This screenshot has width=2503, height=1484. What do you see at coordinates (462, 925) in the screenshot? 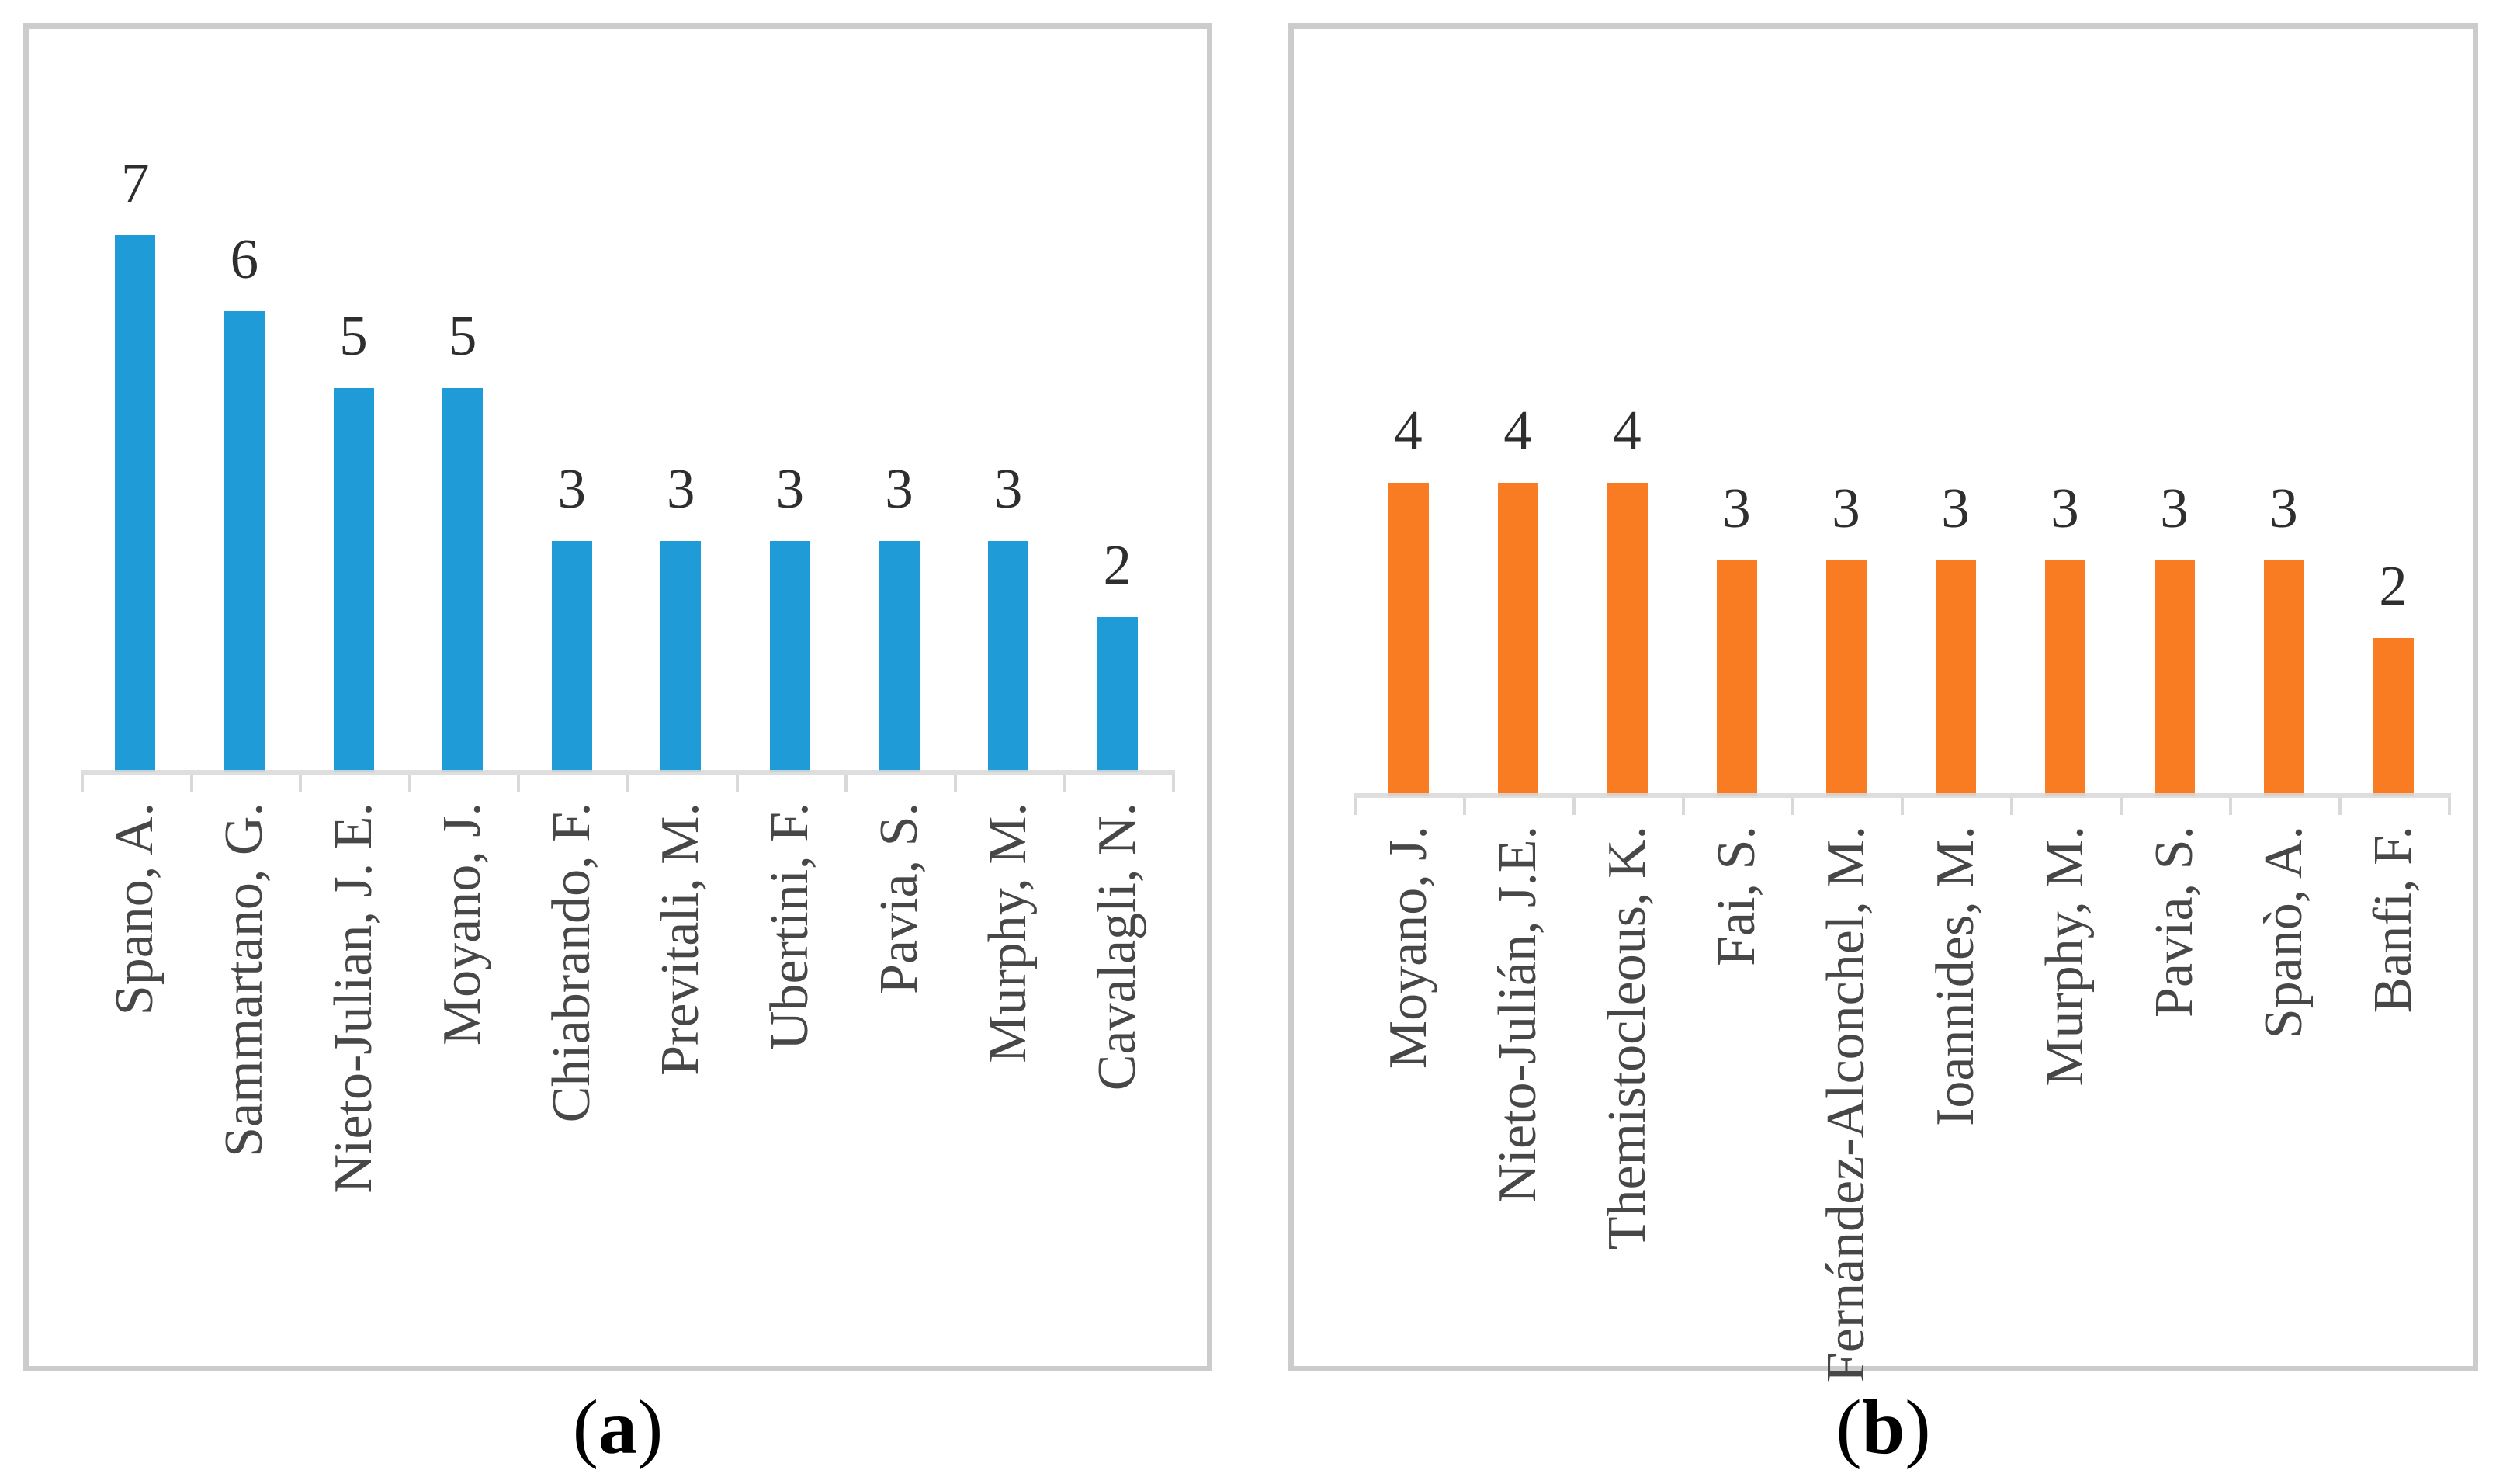
I see `category-label-a-3: Moyano, J.` at bounding box center [462, 925].